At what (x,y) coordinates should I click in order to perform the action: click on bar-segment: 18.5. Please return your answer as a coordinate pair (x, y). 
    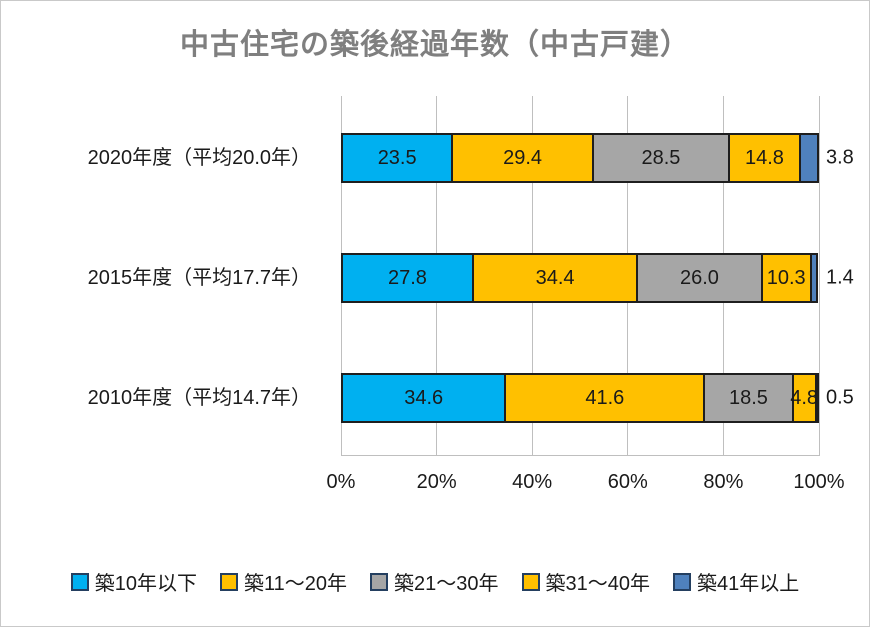
    Looking at the image, I should click on (749, 398).